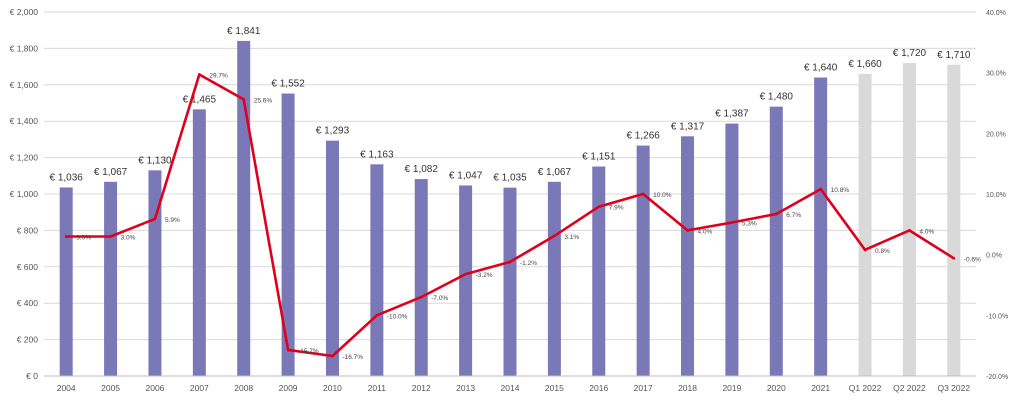 Image resolution: width=1015 pixels, height=402 pixels. What do you see at coordinates (510, 388) in the screenshot?
I see `x-axis-tick-label: 2014` at bounding box center [510, 388].